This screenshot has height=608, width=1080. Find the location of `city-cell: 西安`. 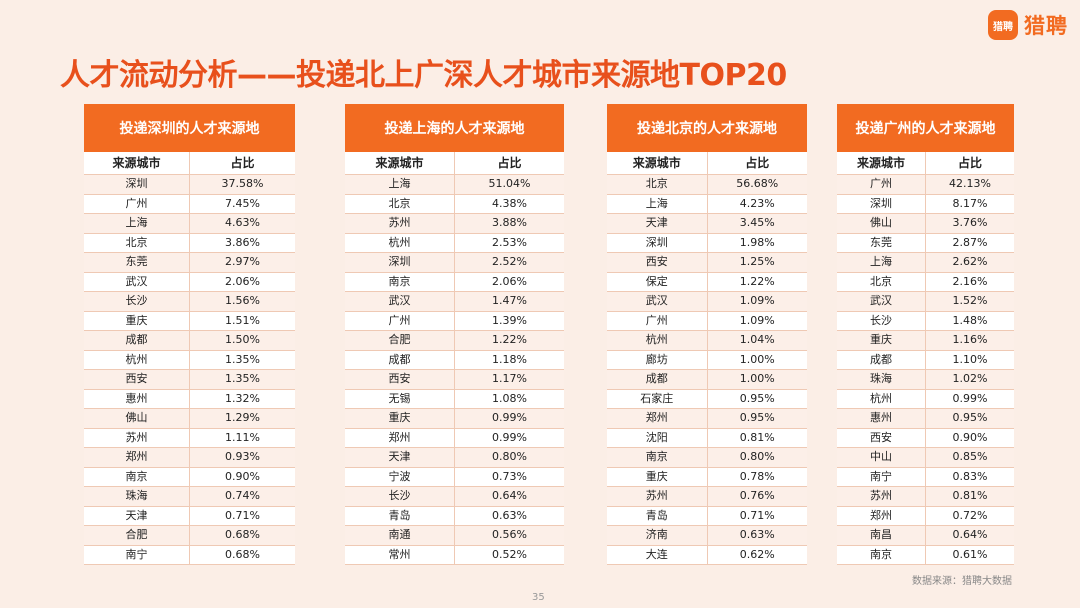

city-cell: 西安 is located at coordinates (137, 379).